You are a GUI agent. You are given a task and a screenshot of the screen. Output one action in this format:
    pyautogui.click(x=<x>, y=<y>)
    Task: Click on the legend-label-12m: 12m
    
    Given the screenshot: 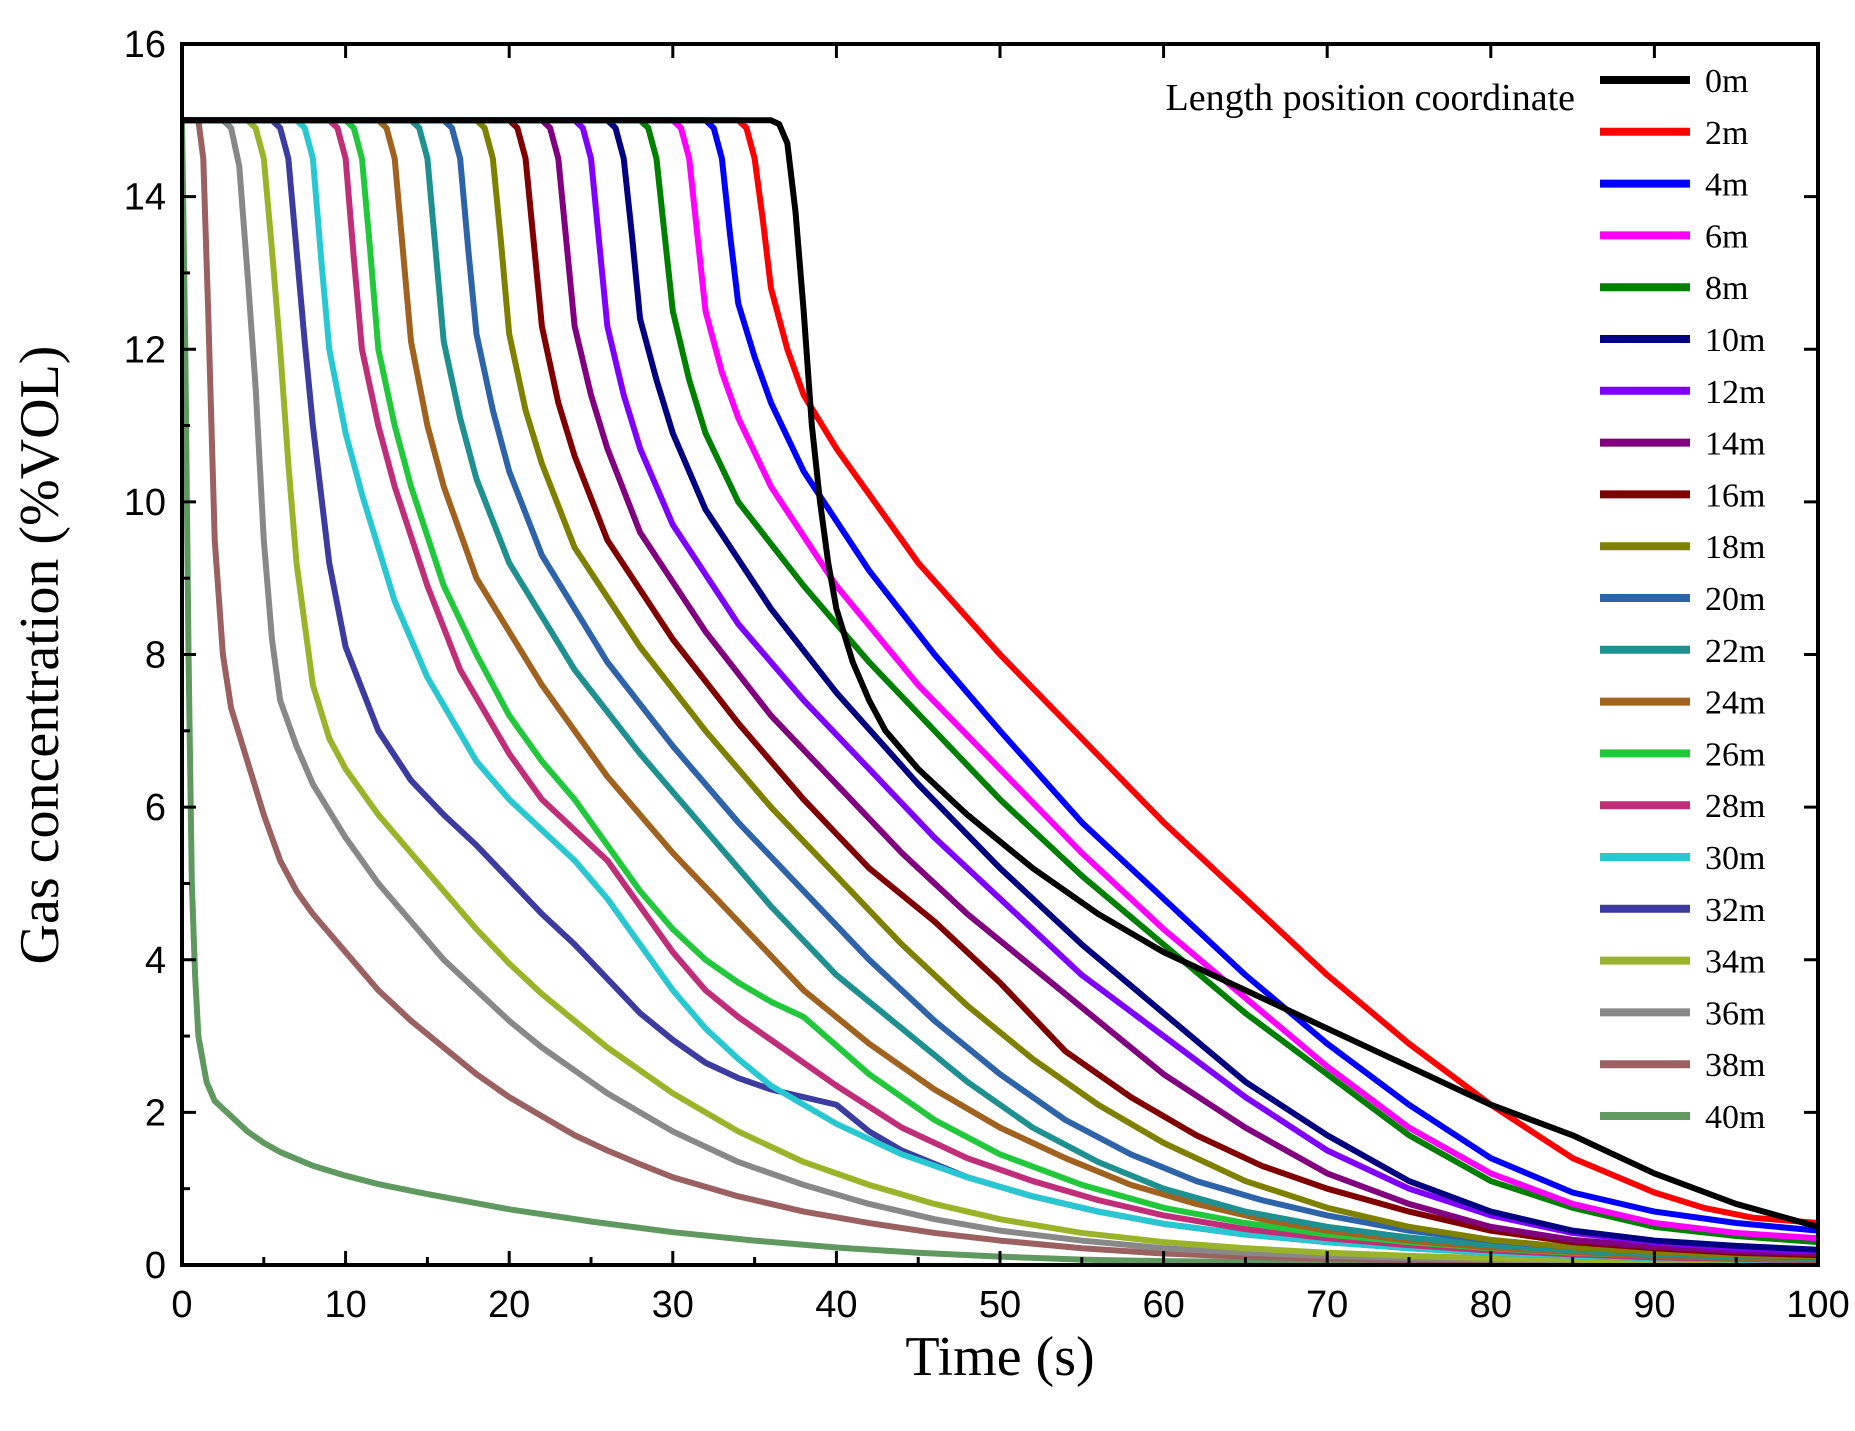 What is the action you would take?
    pyautogui.click(x=1735, y=392)
    